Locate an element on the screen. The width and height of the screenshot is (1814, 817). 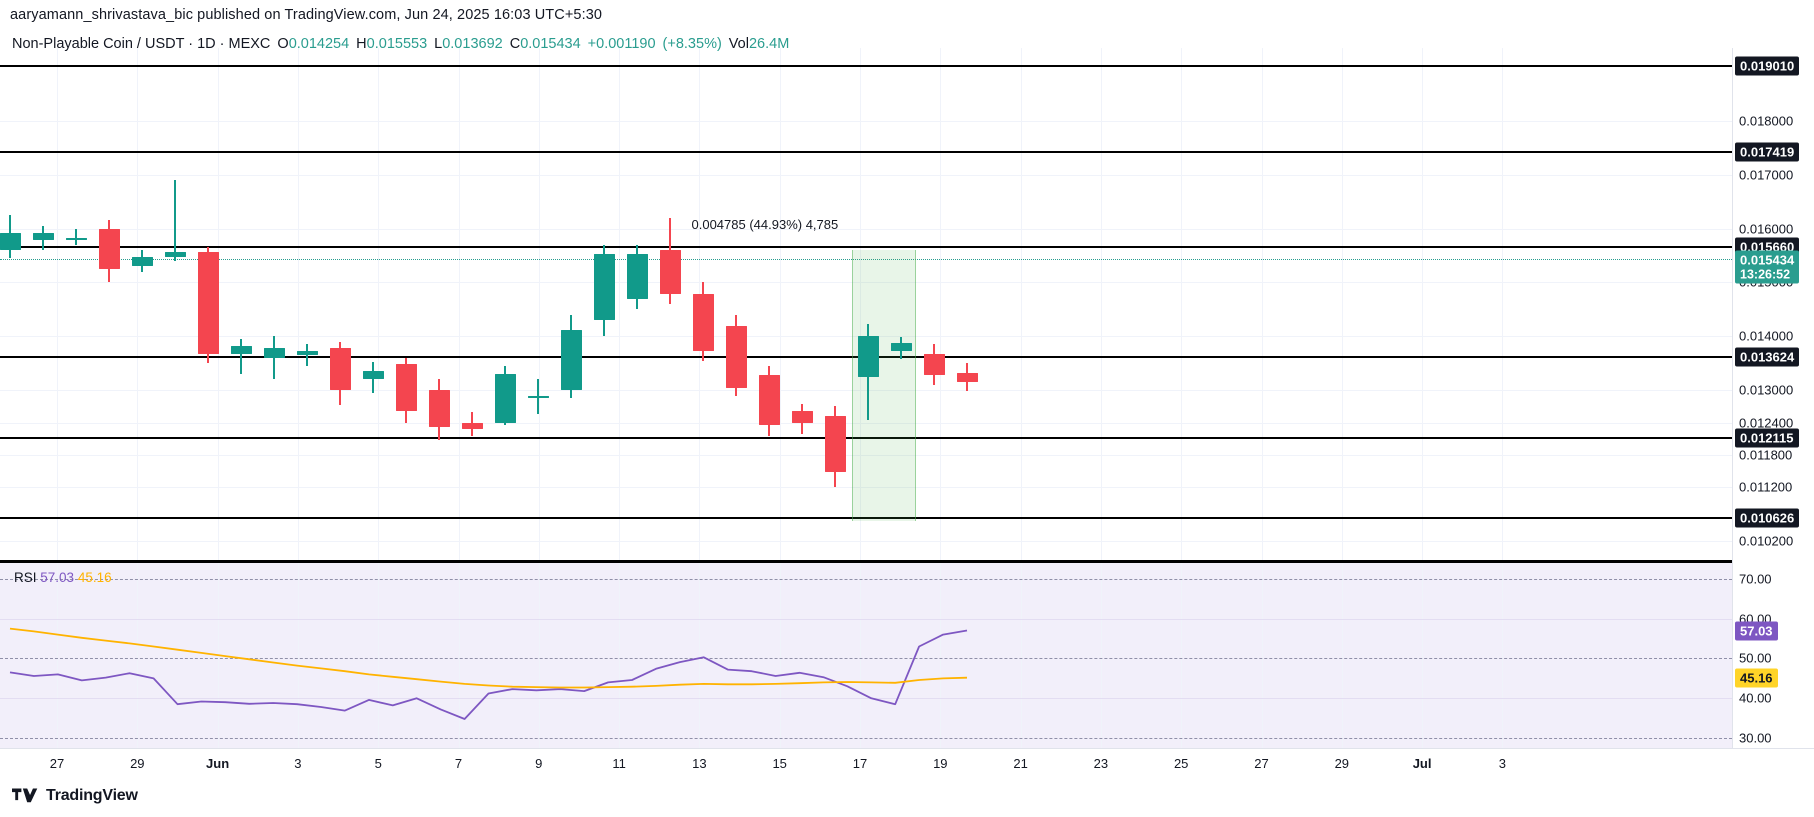
price-pill-value: 0.017419 is located at coordinates (1767, 152).